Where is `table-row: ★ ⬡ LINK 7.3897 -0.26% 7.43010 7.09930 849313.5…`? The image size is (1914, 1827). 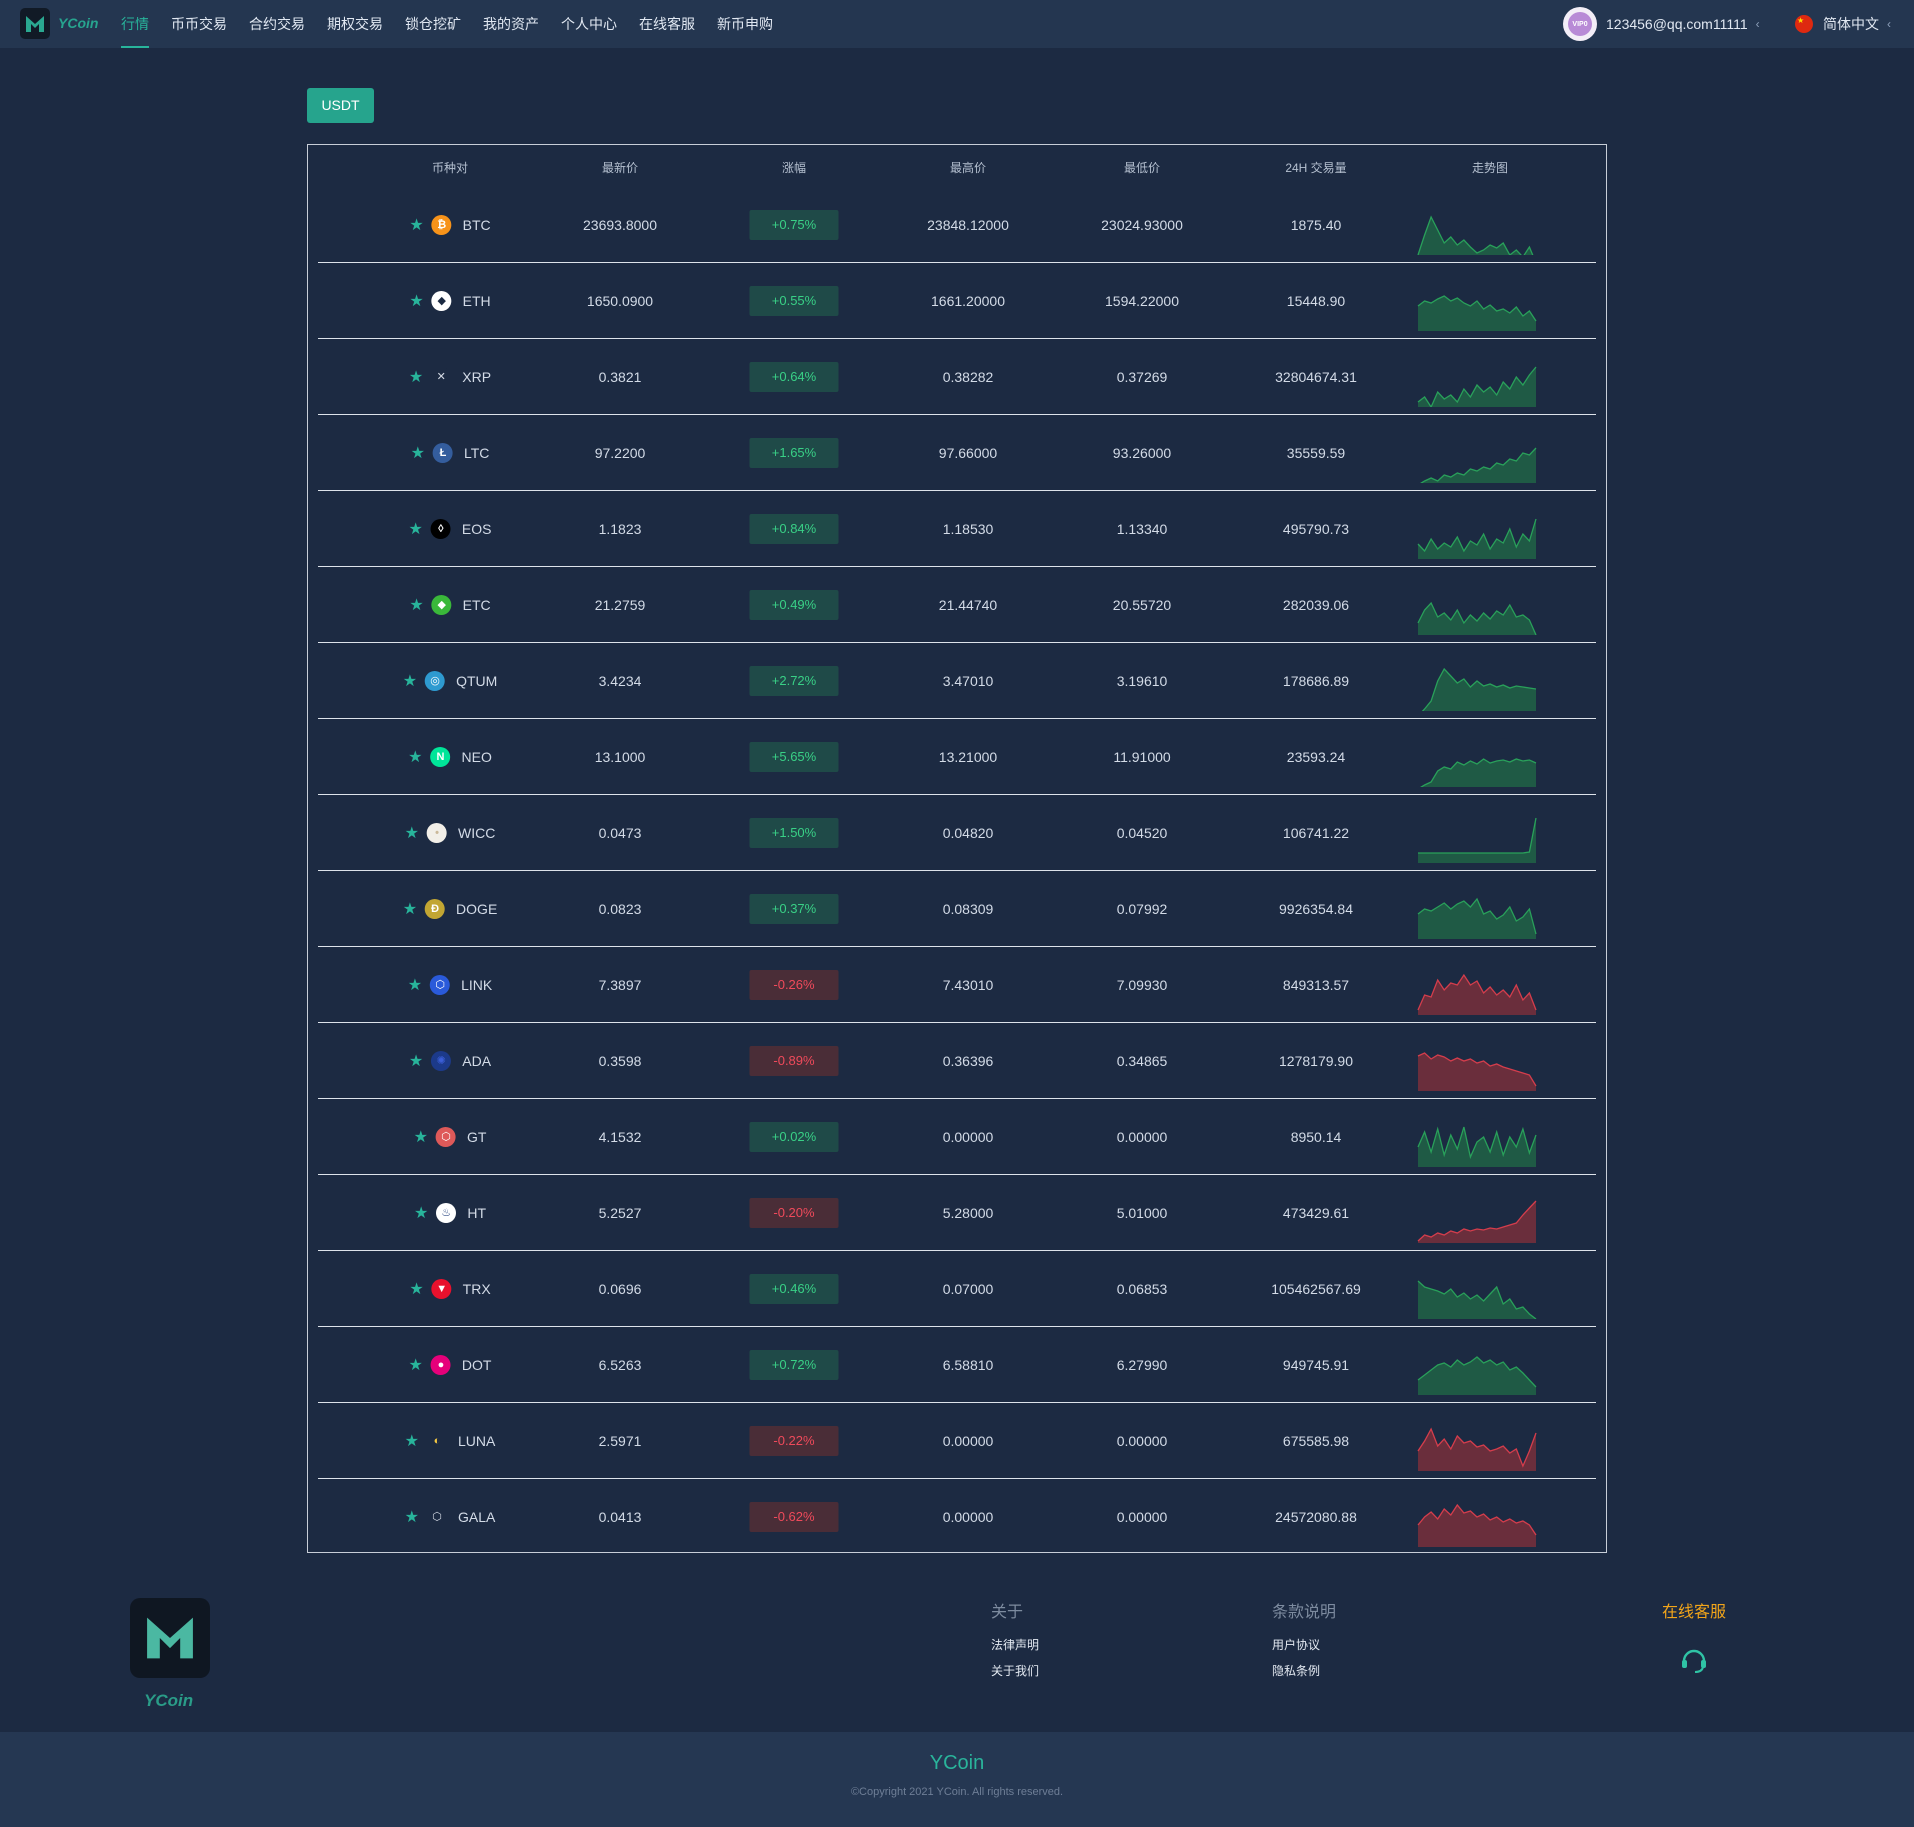 table-row: ★ ⬡ LINK 7.3897 -0.26% 7.43010 7.09930 849313.5… is located at coordinates (957, 985).